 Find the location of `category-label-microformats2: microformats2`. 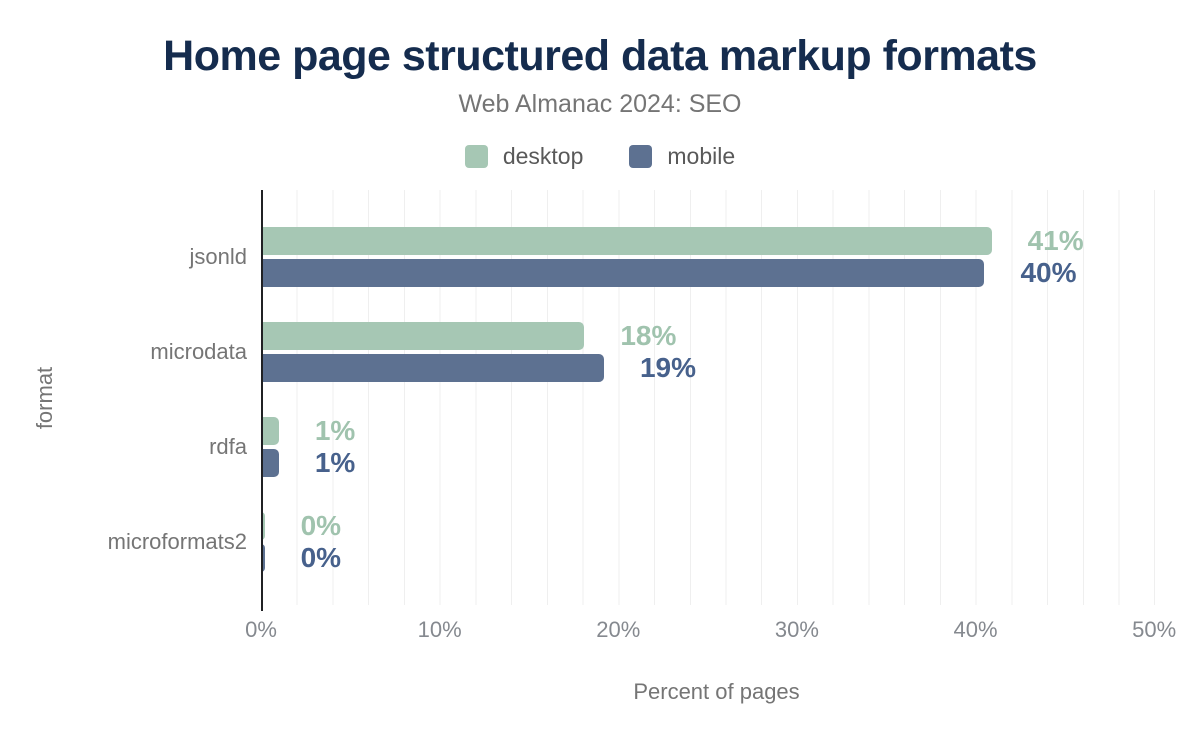

category-label-microformats2: microformats2 is located at coordinates (177, 541).